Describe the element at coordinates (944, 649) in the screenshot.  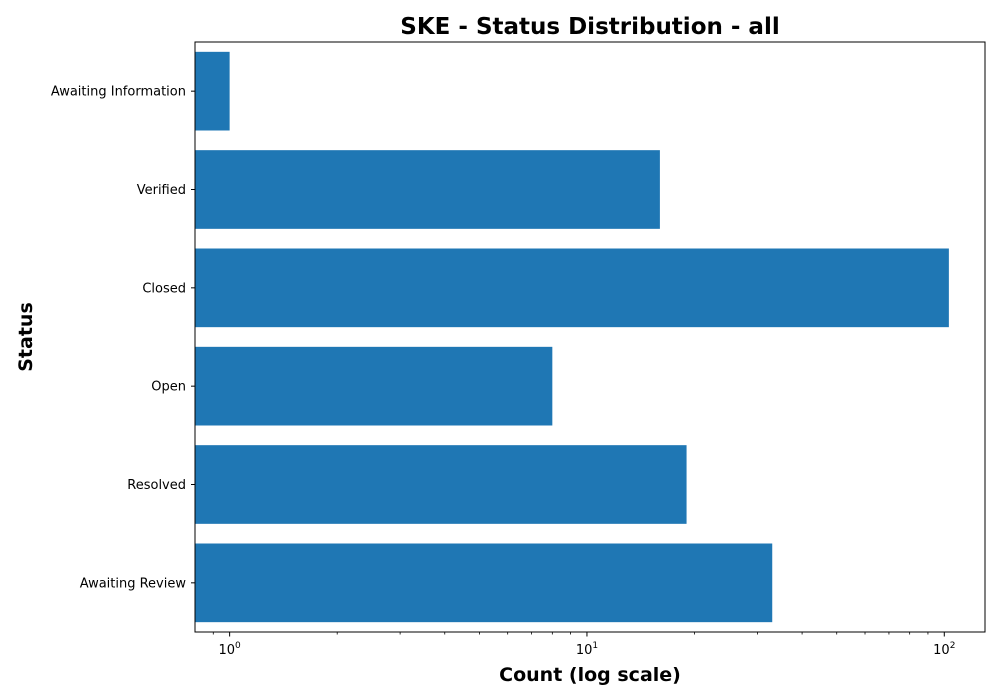
I see `x-tick-label: 10²` at that location.